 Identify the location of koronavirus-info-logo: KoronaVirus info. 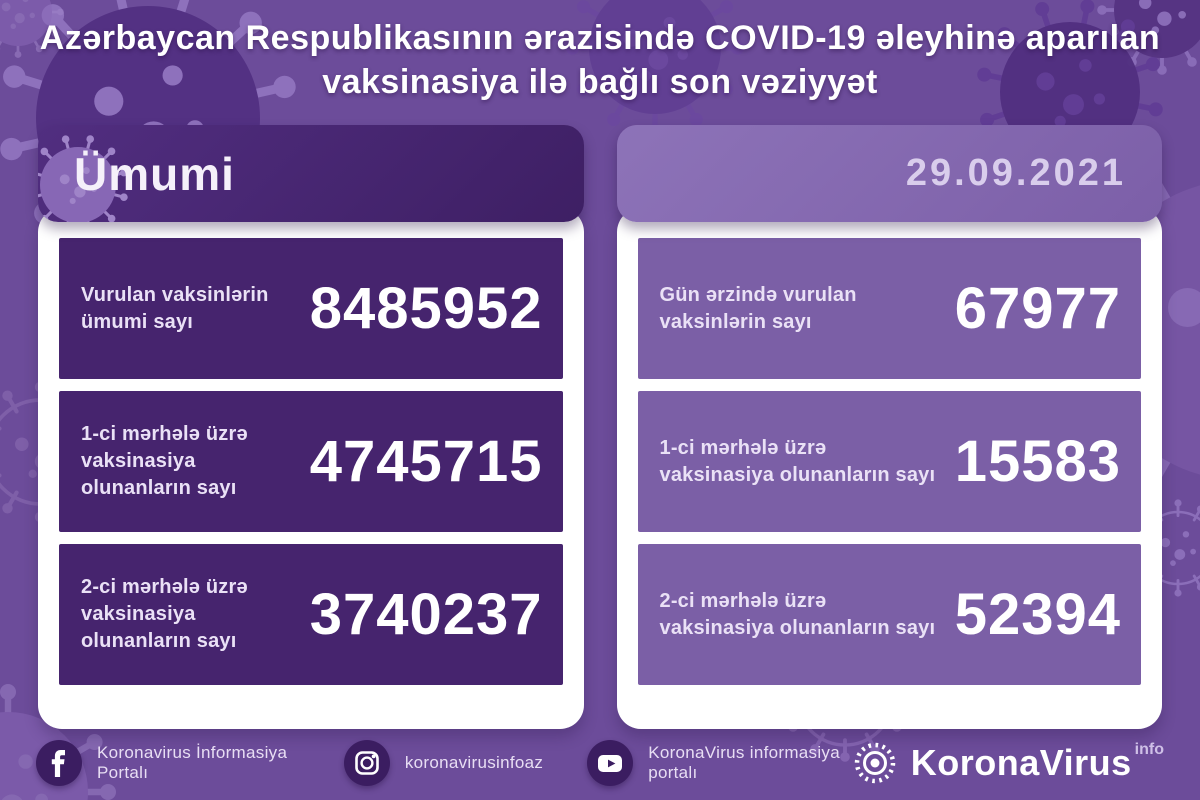
(1007, 763).